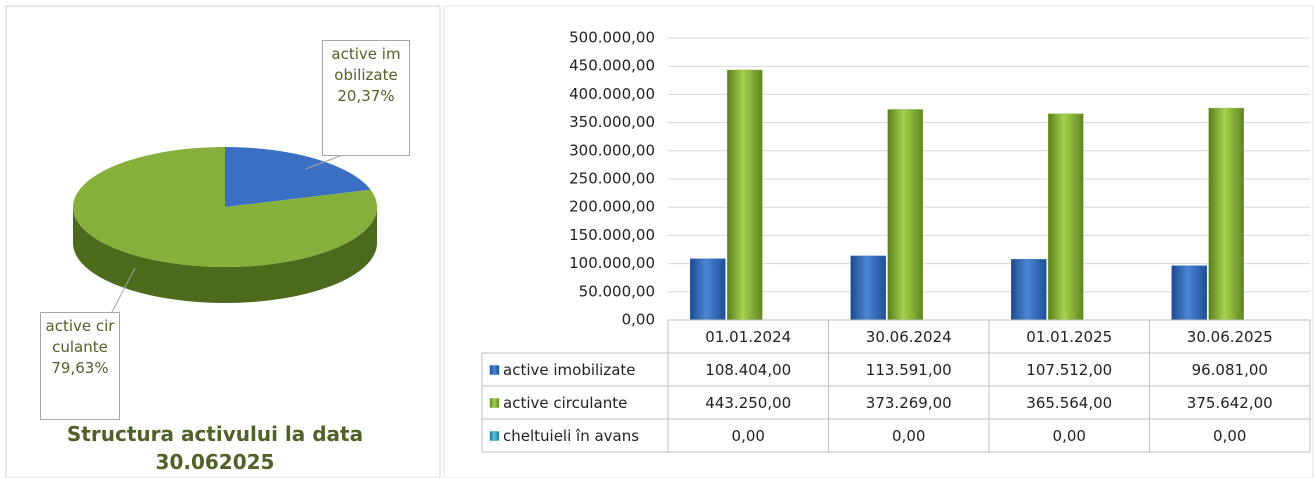 The width and height of the screenshot is (1315, 478). What do you see at coordinates (569, 370) in the screenshot?
I see `legend-label: active imobilizate` at bounding box center [569, 370].